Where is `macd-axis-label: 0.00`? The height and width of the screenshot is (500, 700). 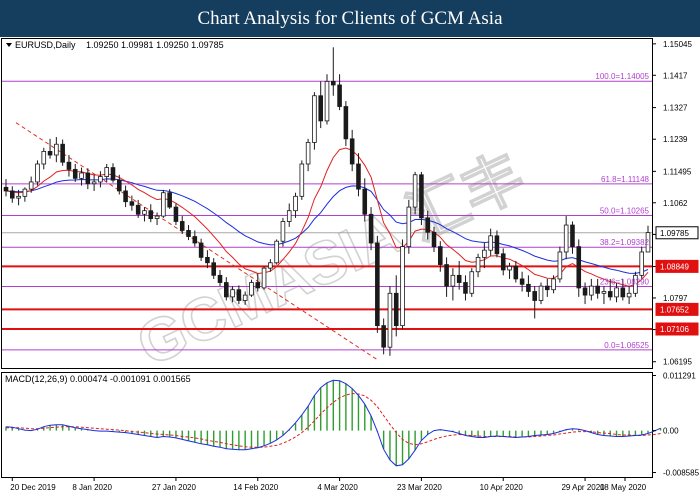
macd-axis-label: 0.00 is located at coordinates (671, 431).